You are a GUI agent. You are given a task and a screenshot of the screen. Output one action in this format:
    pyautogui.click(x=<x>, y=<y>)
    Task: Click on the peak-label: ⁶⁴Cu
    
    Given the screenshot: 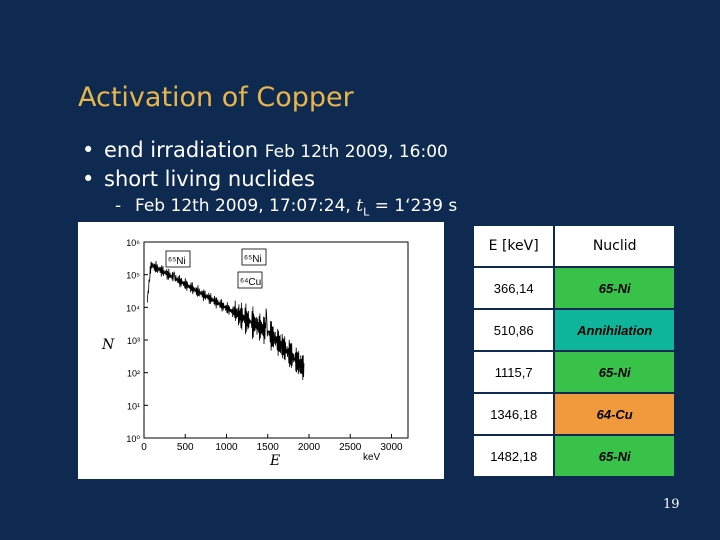 What is the action you would take?
    pyautogui.click(x=250, y=282)
    